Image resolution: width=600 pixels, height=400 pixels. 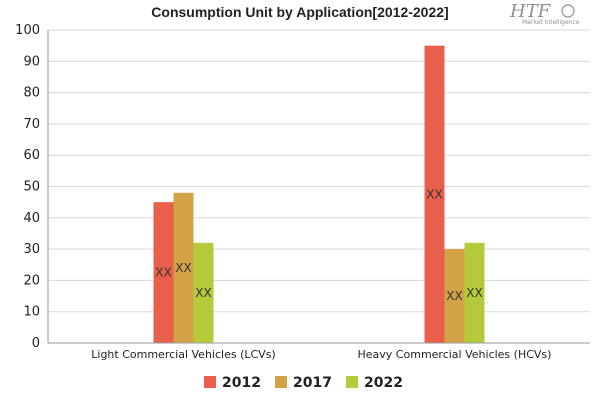 What do you see at coordinates (31, 249) in the screenshot?
I see `y-tick-label: 30` at bounding box center [31, 249].